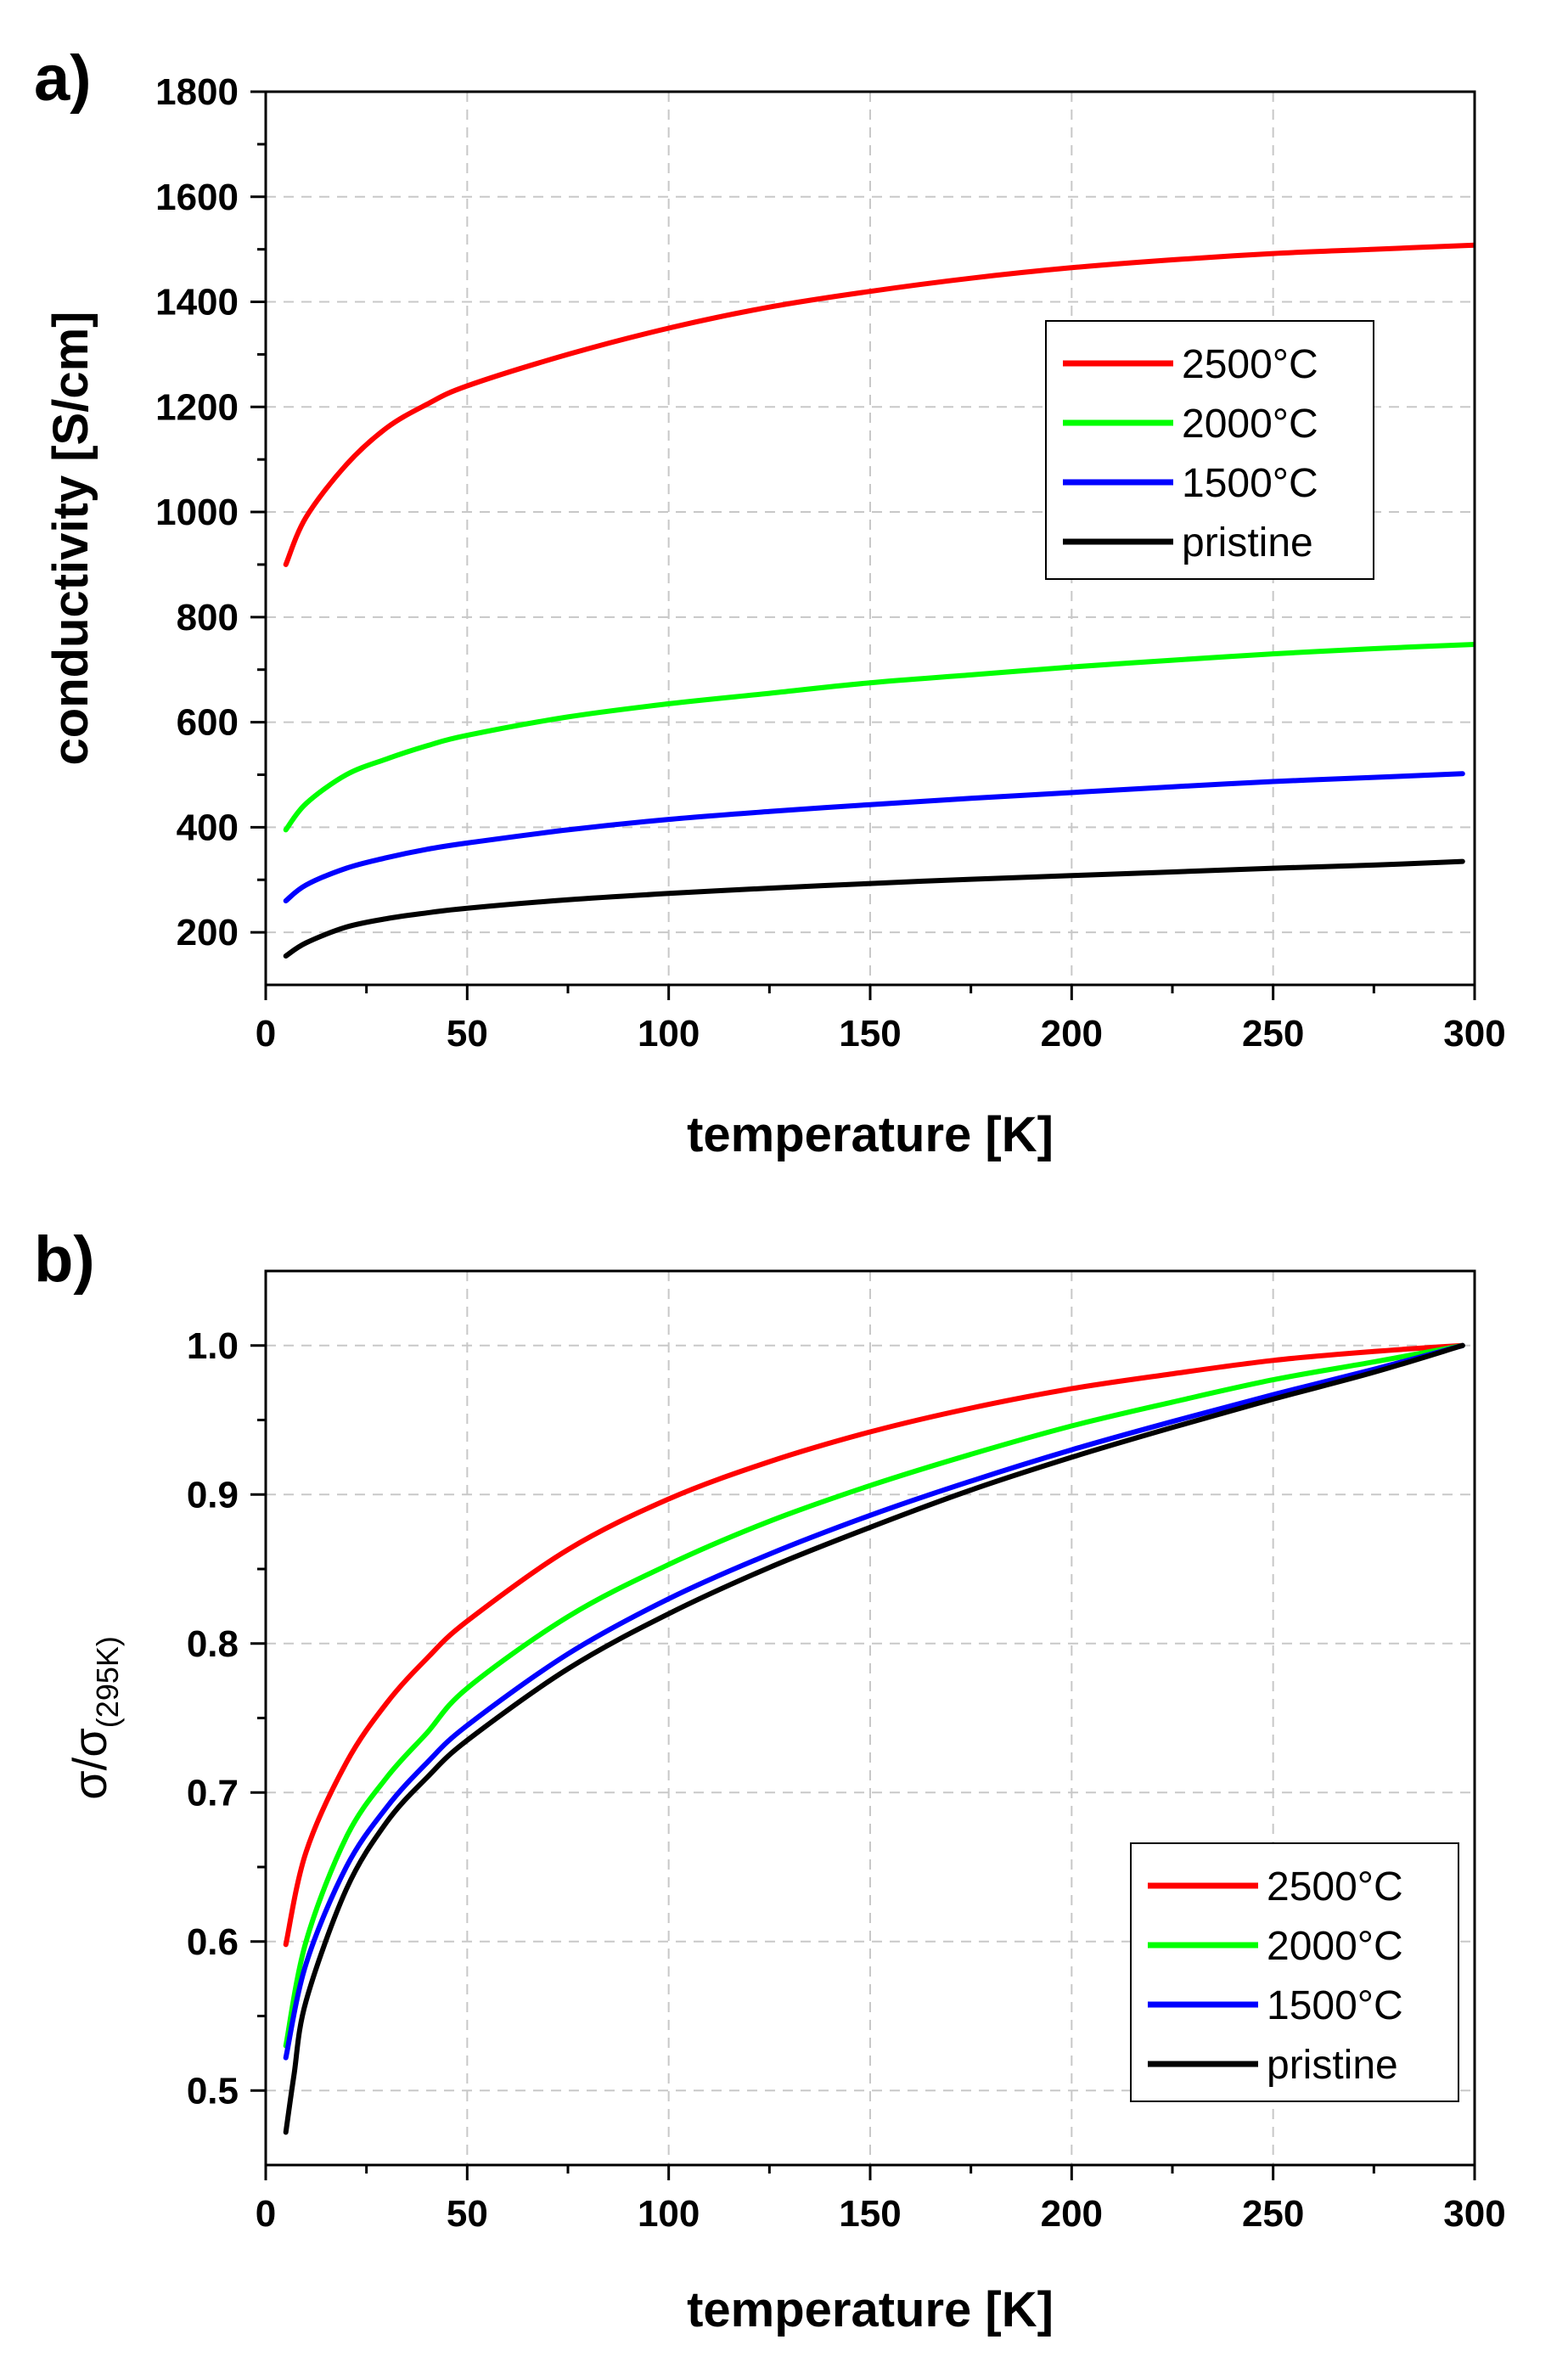  What do you see at coordinates (64, 1259) in the screenshot?
I see `panel-label: b)` at bounding box center [64, 1259].